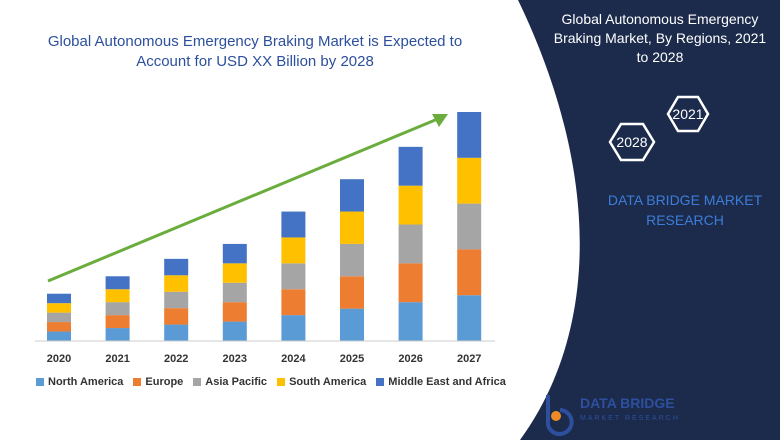  What do you see at coordinates (86, 382) in the screenshot?
I see `legend-label: North America` at bounding box center [86, 382].